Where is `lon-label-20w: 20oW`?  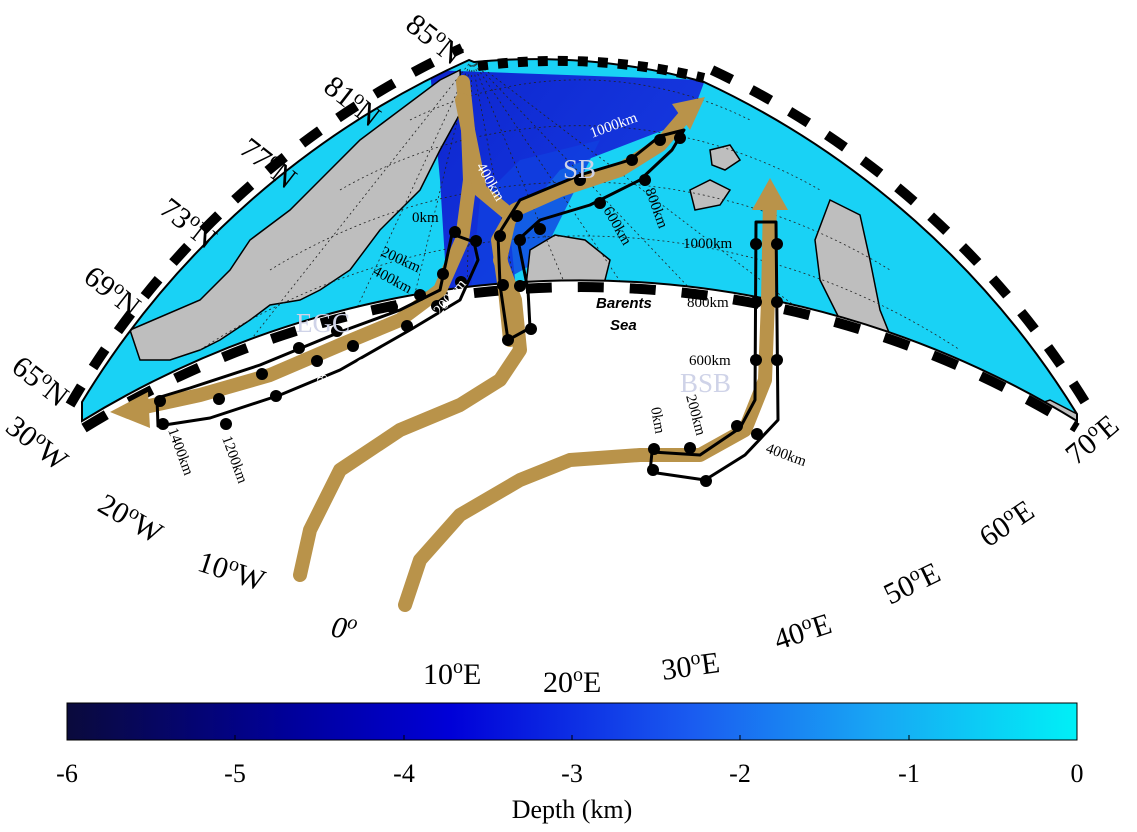
lon-label-20w: 20oW is located at coordinates (131, 518).